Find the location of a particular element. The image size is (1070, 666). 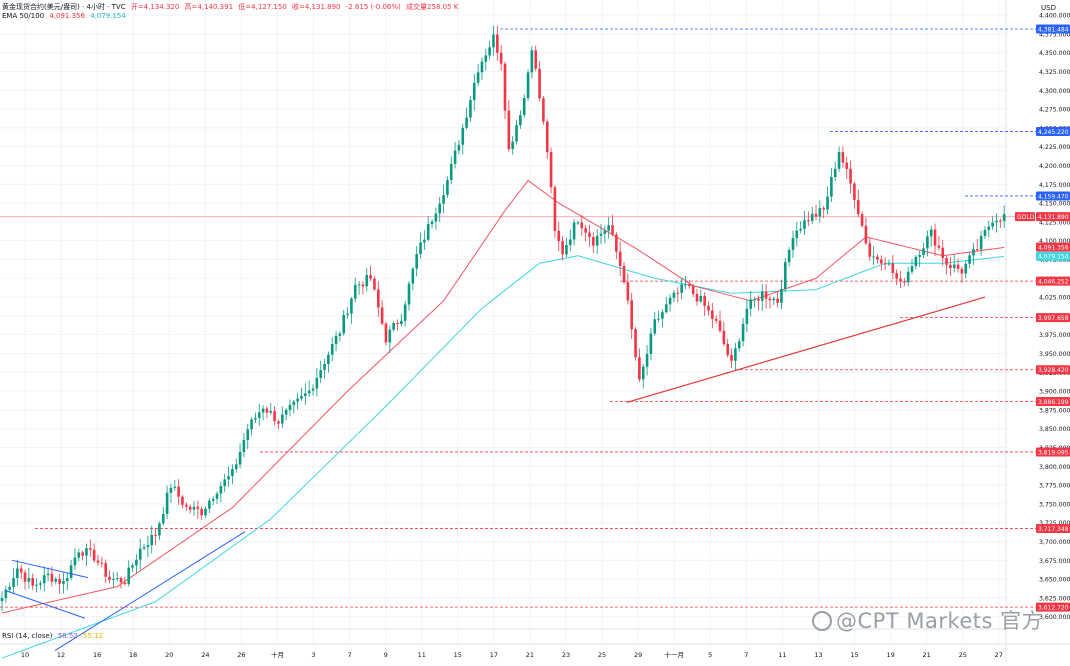

y-tick-label: 4,375.000 is located at coordinates (1054, 34).